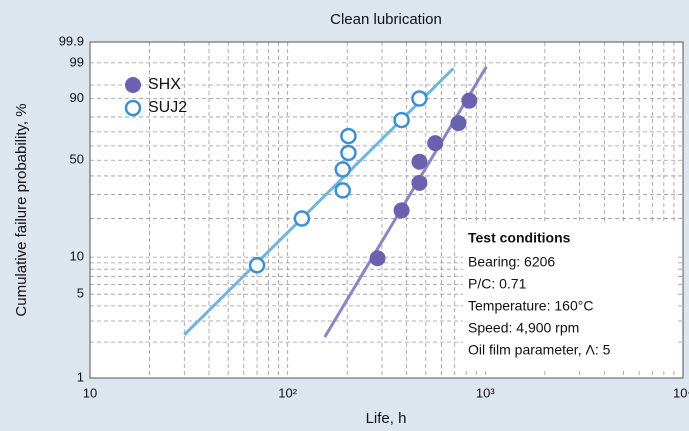 This screenshot has height=431, width=689. Describe the element at coordinates (570, 297) in the screenshot. I see `annotation-box` at that location.